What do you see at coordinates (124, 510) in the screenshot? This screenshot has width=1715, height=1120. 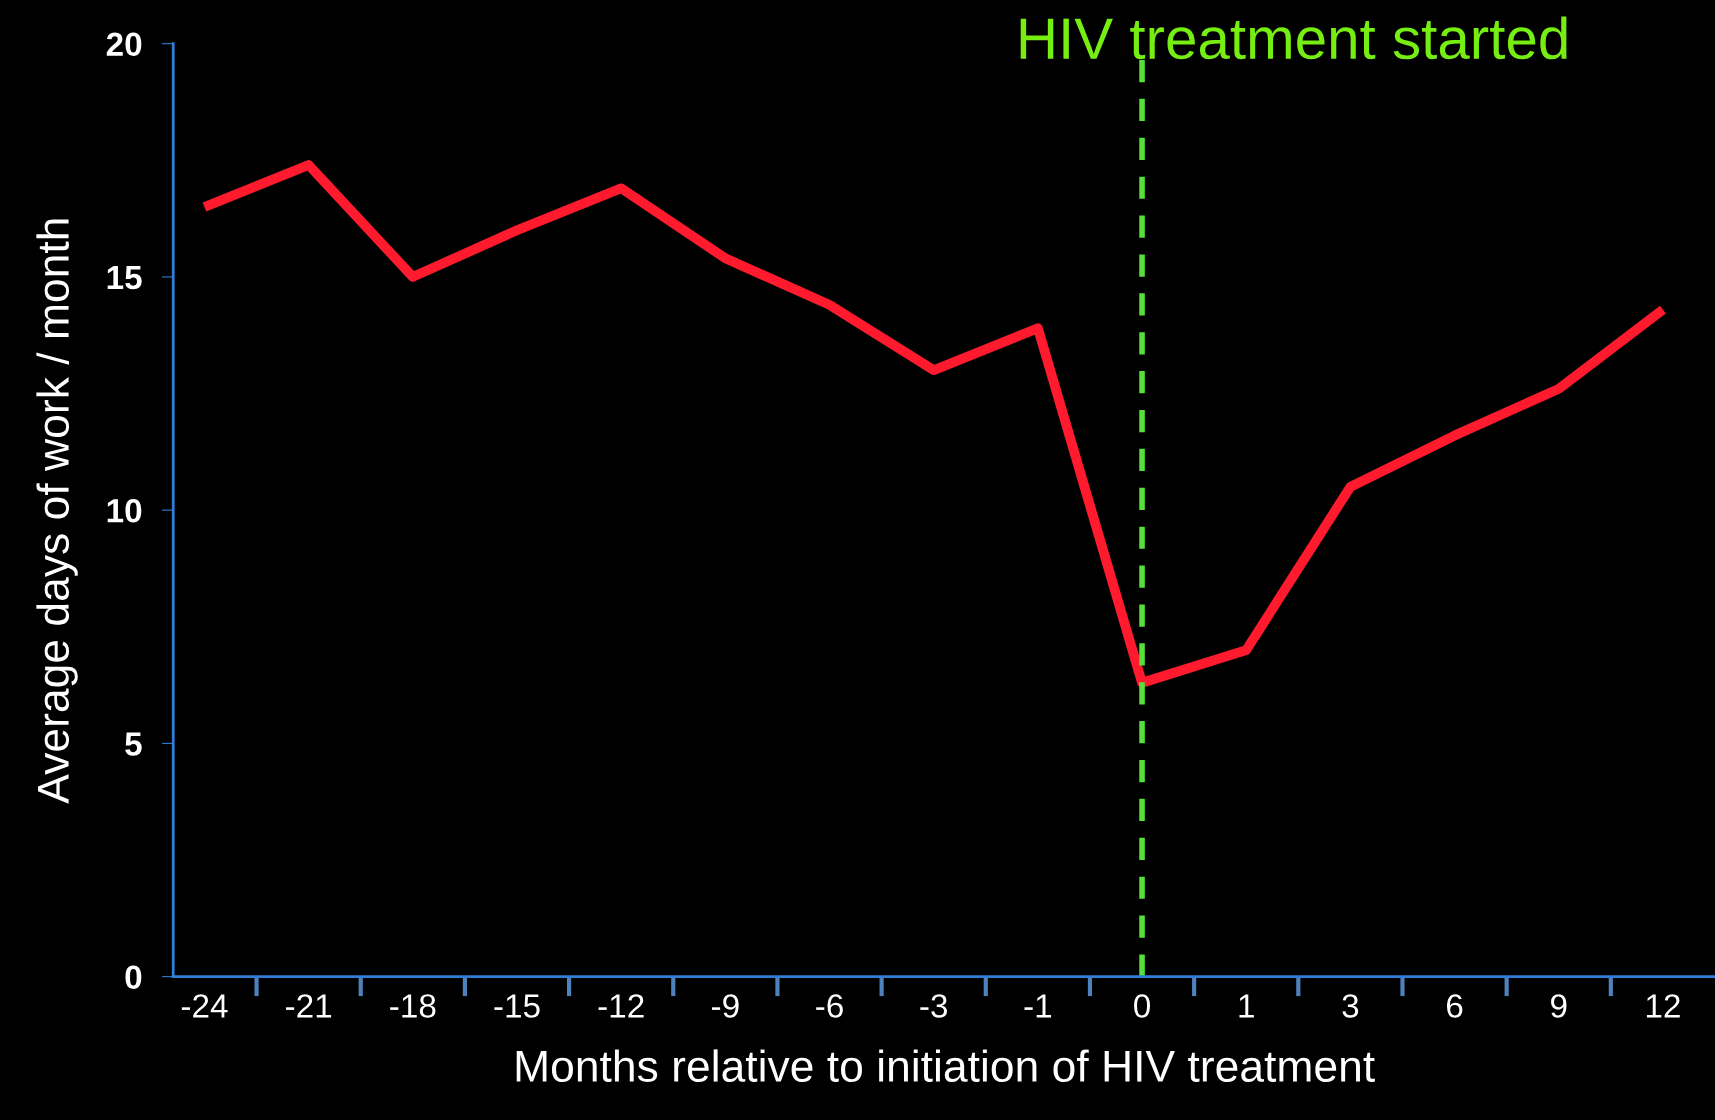 I see `y-tick-label: 10` at bounding box center [124, 510].